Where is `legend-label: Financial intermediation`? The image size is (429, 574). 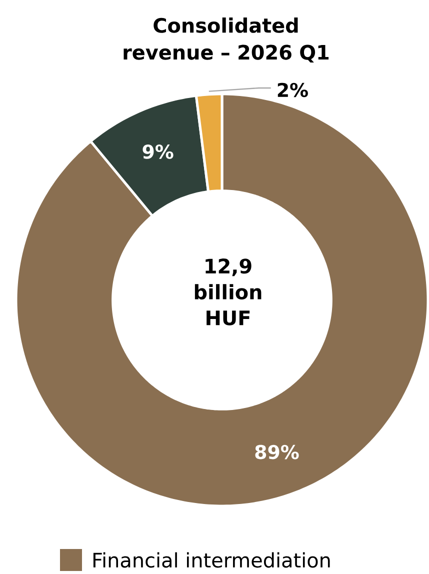
legend-label: Financial intermediation is located at coordinates (211, 560).